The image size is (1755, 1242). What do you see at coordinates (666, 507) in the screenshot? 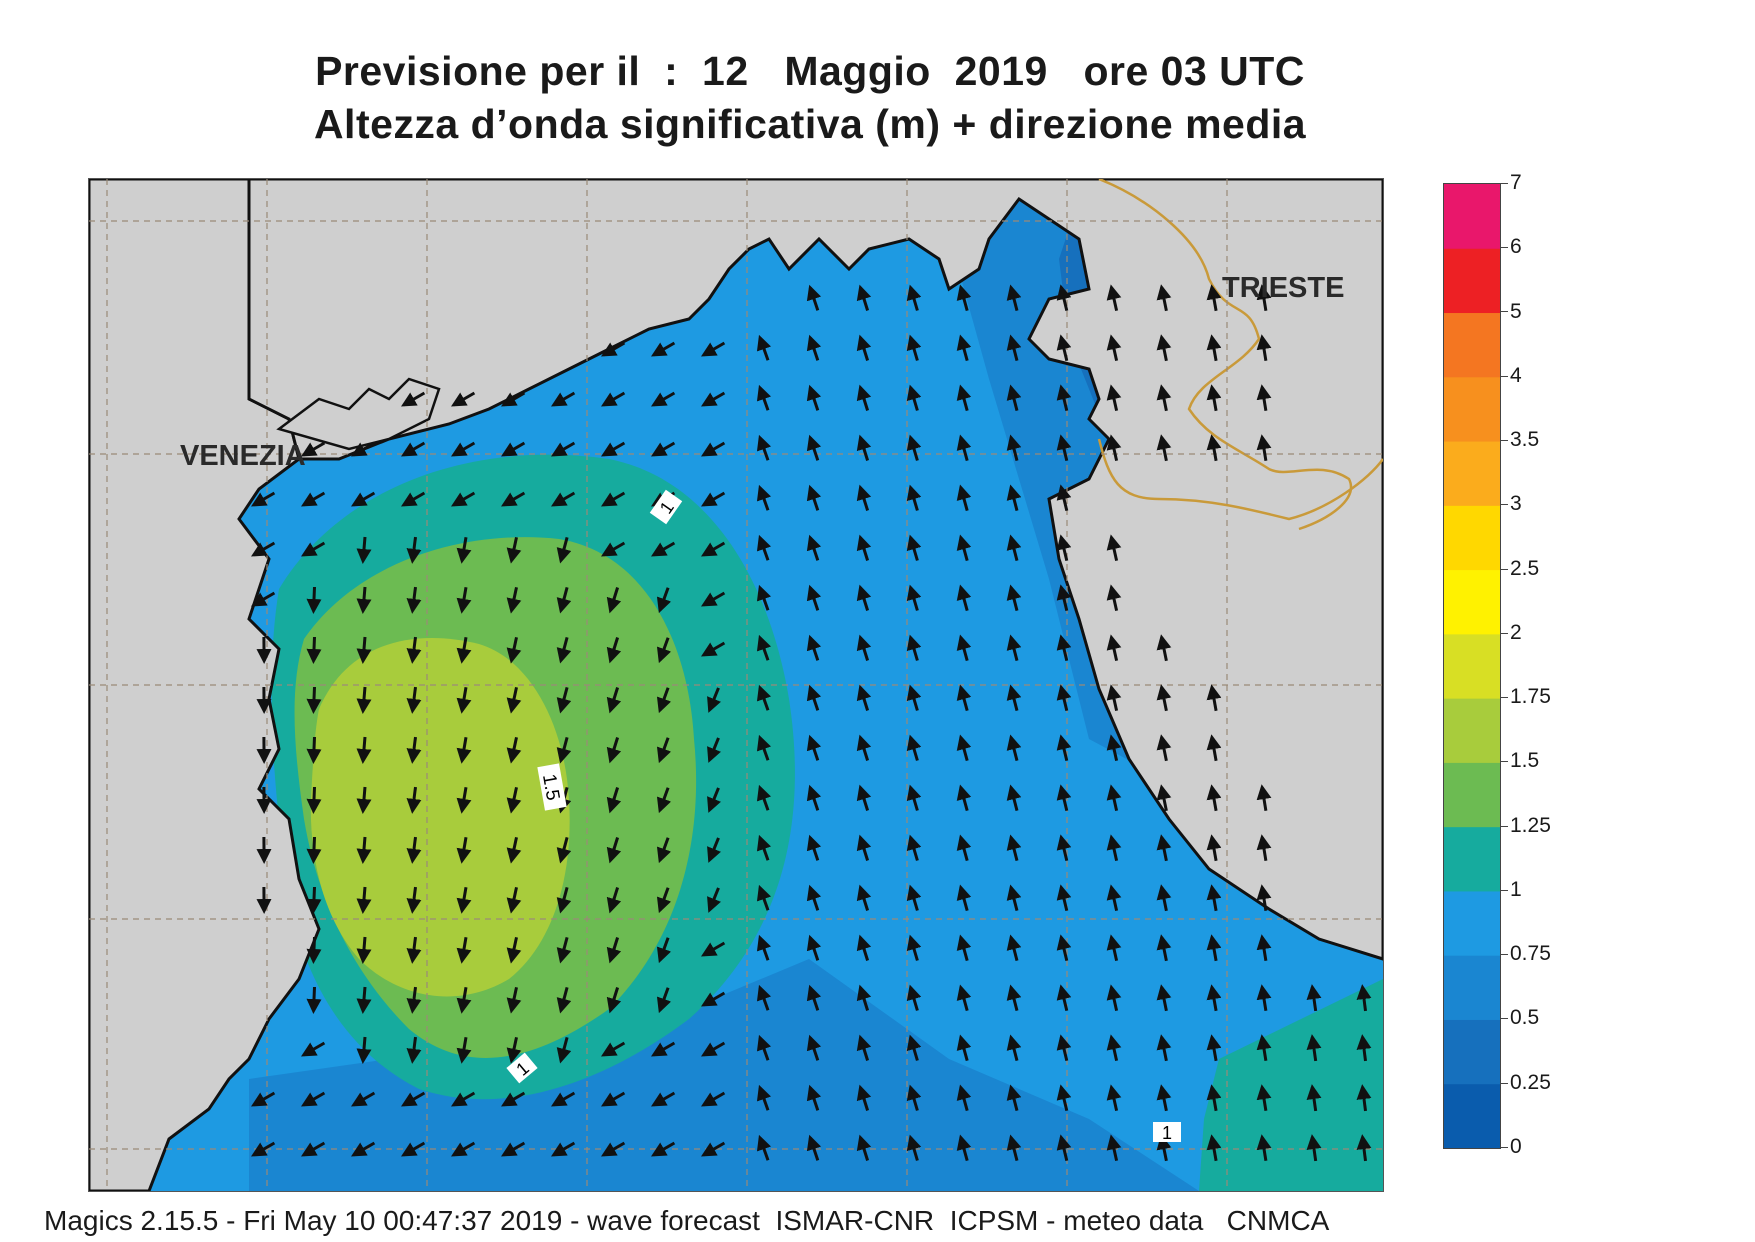
I see `contour-label-1-north: 1` at bounding box center [666, 507].